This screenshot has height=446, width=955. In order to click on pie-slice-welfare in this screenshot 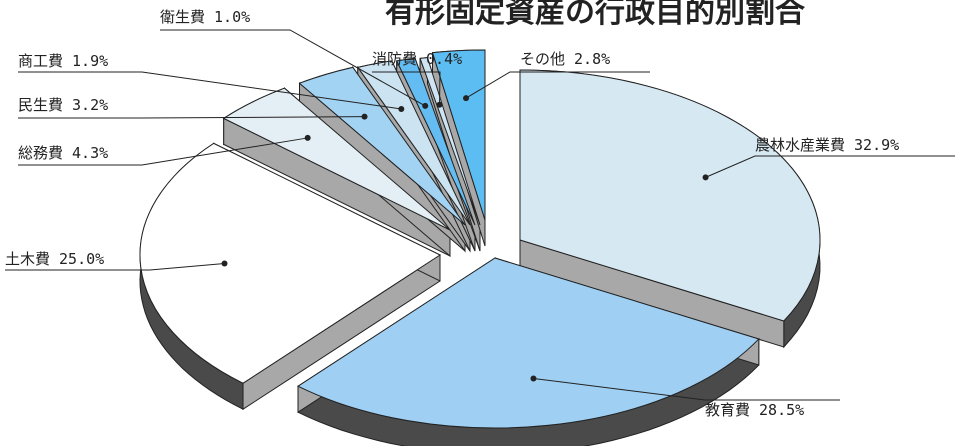, I will do `click(382, 146)`.